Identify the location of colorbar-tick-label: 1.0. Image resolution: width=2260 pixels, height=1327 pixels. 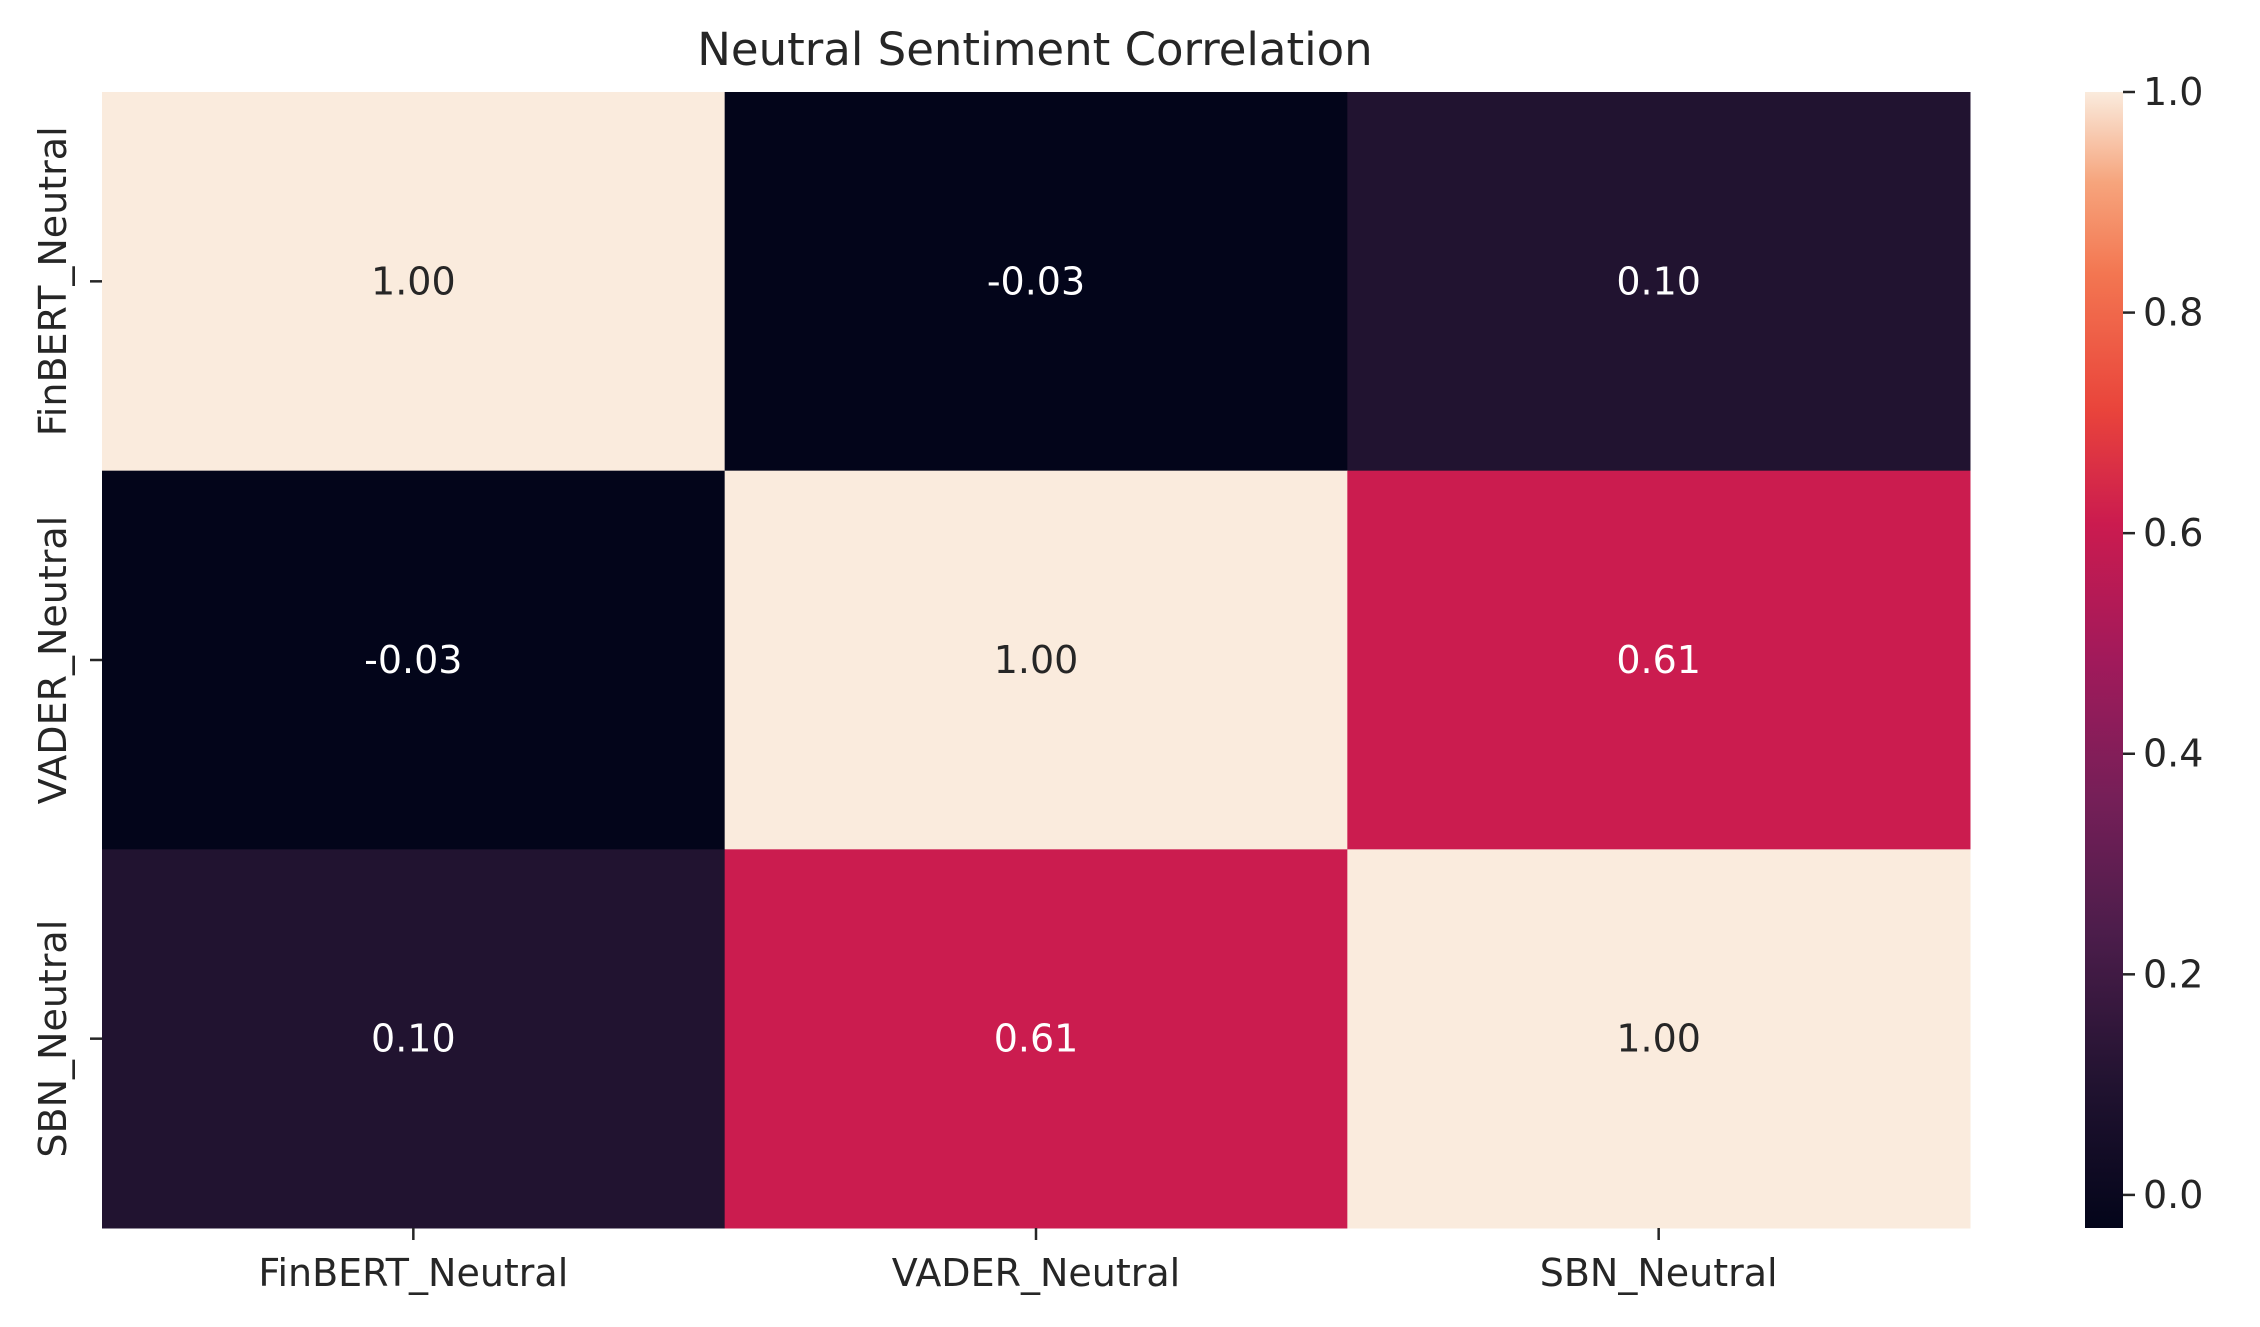
(2173, 92).